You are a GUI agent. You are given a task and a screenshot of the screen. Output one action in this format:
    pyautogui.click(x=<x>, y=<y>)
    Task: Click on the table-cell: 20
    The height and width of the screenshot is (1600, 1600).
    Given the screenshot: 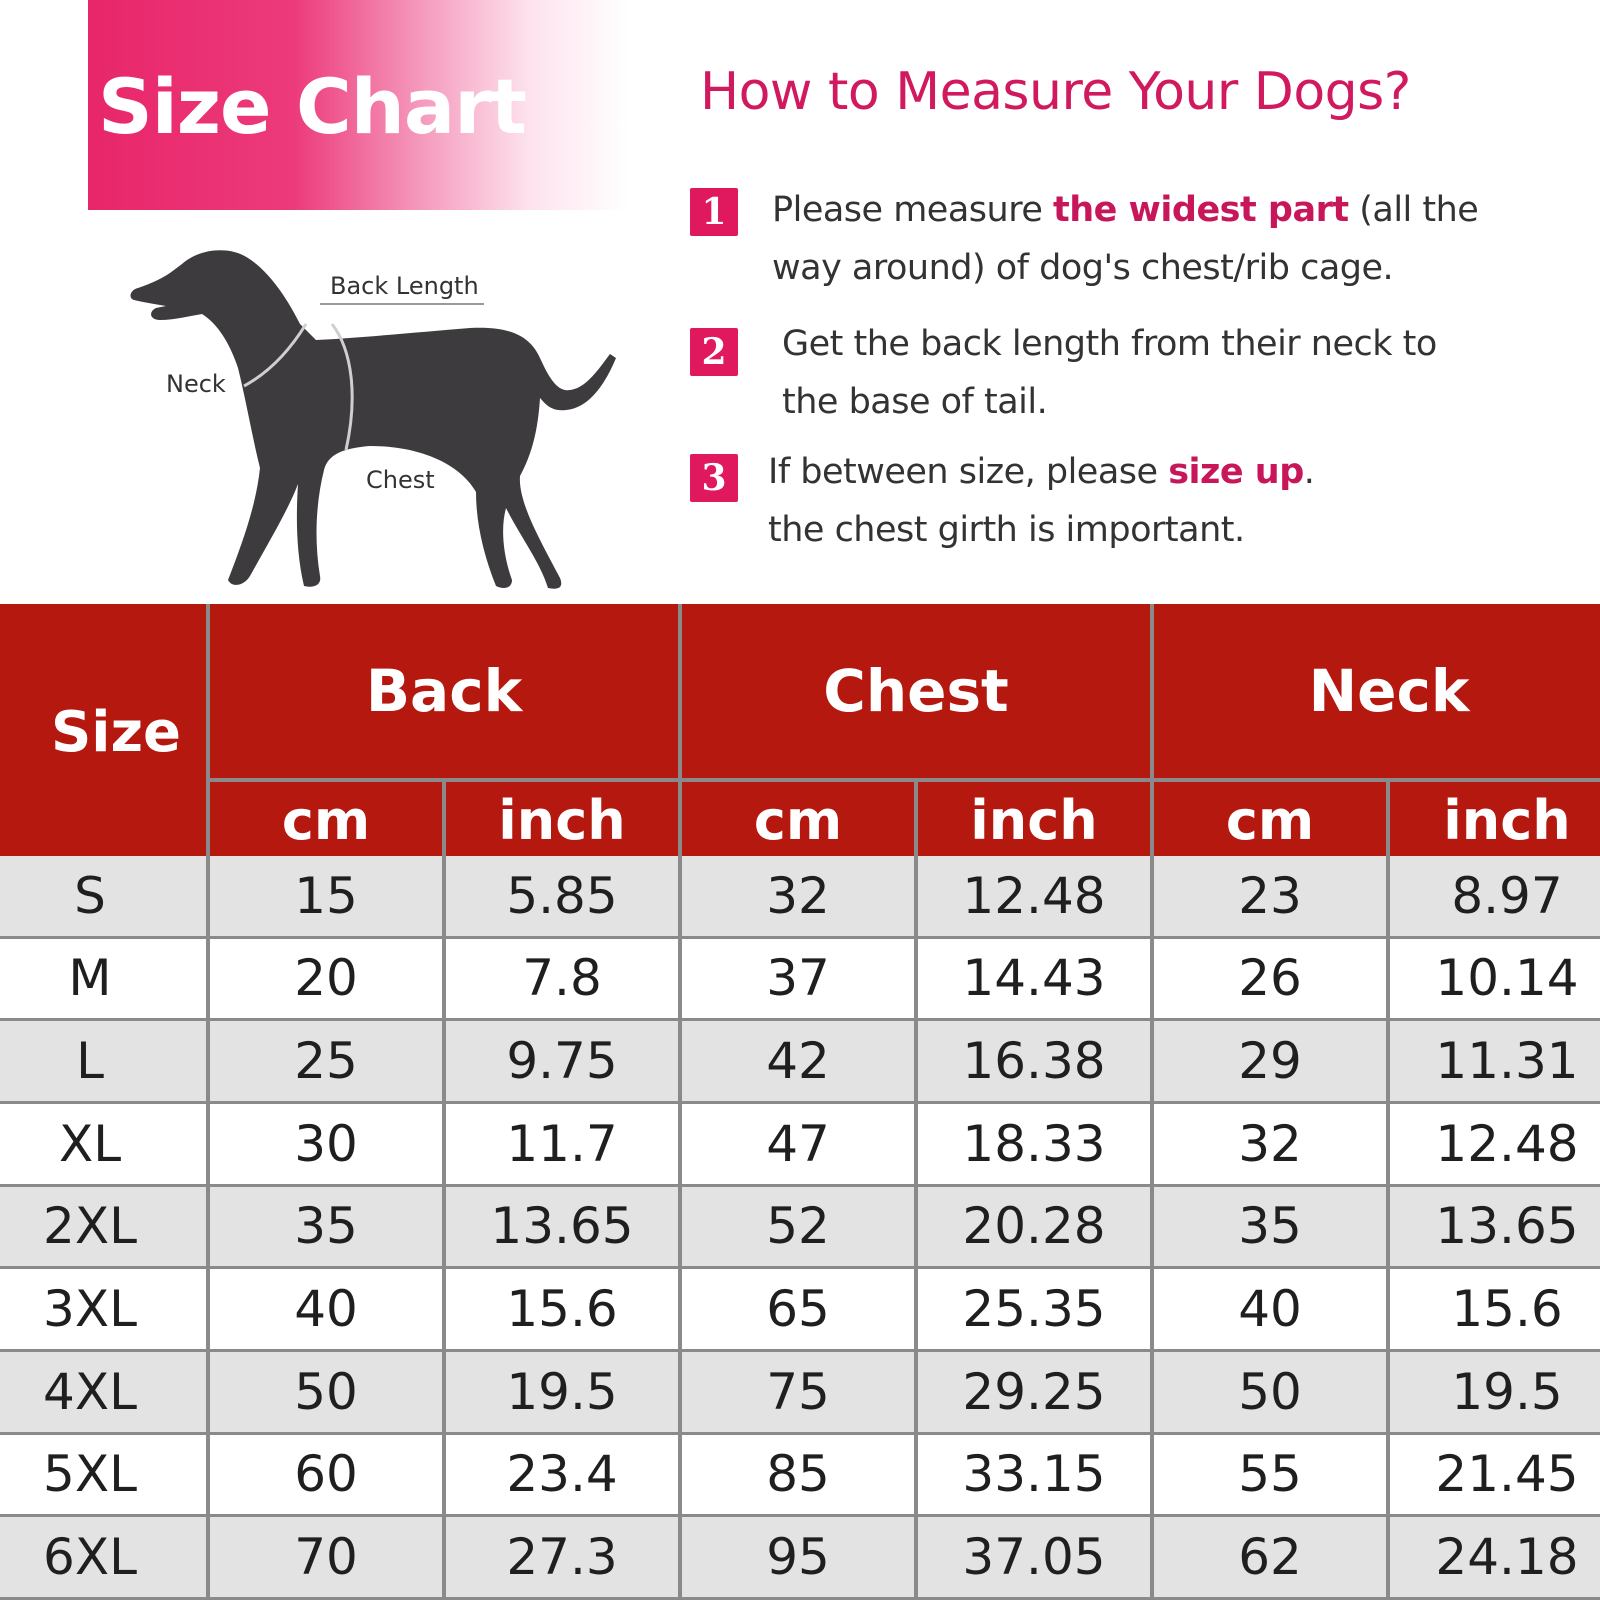 What is the action you would take?
    pyautogui.click(x=326, y=980)
    